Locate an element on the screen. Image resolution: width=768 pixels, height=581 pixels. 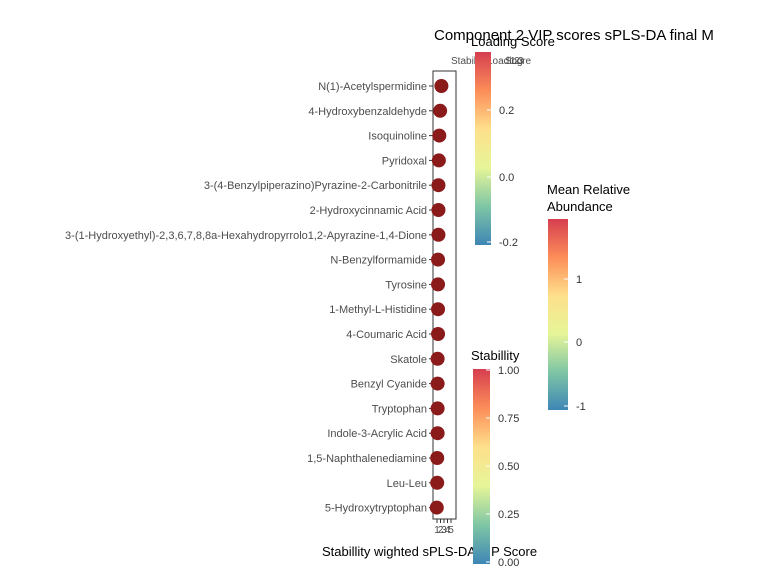
y-tick-label: Indole-3-Acrylic Acid is located at coordinates (377, 434).